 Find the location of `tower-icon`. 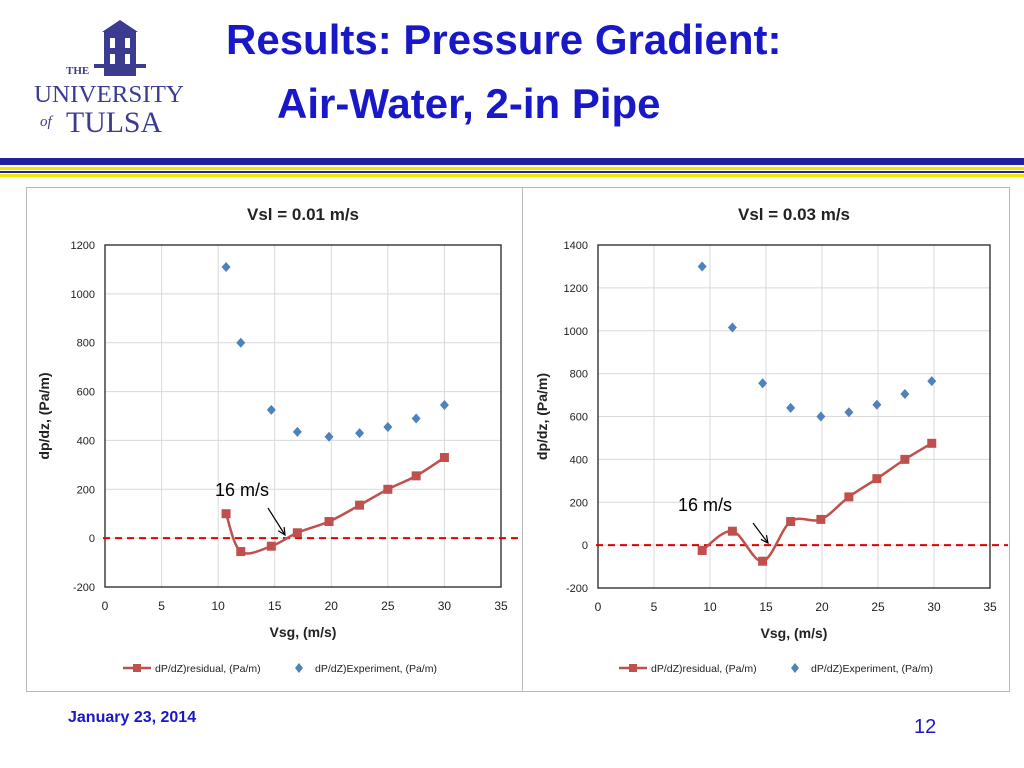

tower-icon is located at coordinates (120, 48).